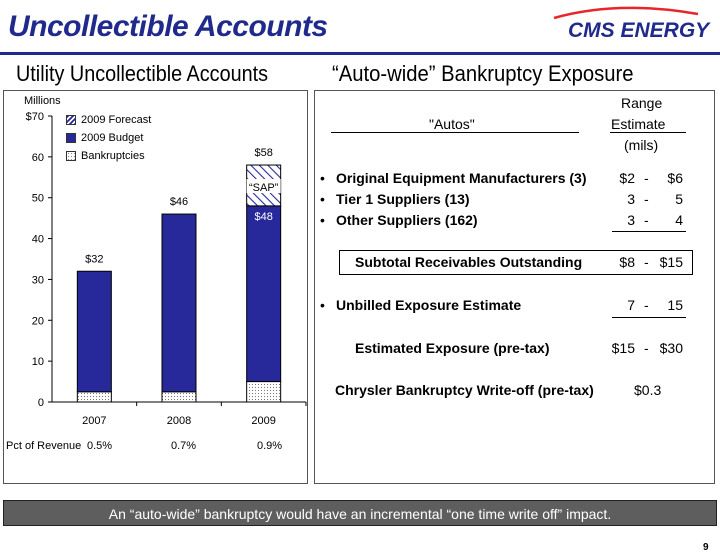 Image resolution: width=720 pixels, height=554 pixels. What do you see at coordinates (649, 231) in the screenshot?
I see `sum-underline` at bounding box center [649, 231].